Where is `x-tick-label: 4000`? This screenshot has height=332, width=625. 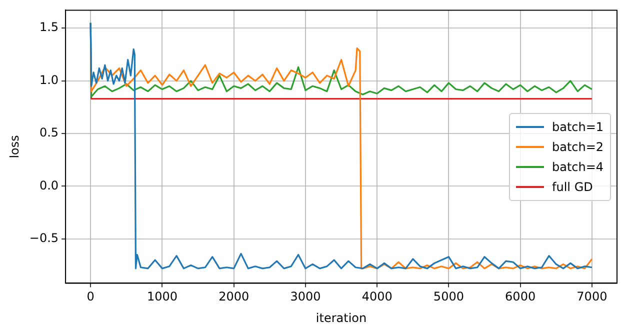
x-tick-label: 4000 is located at coordinates (377, 297).